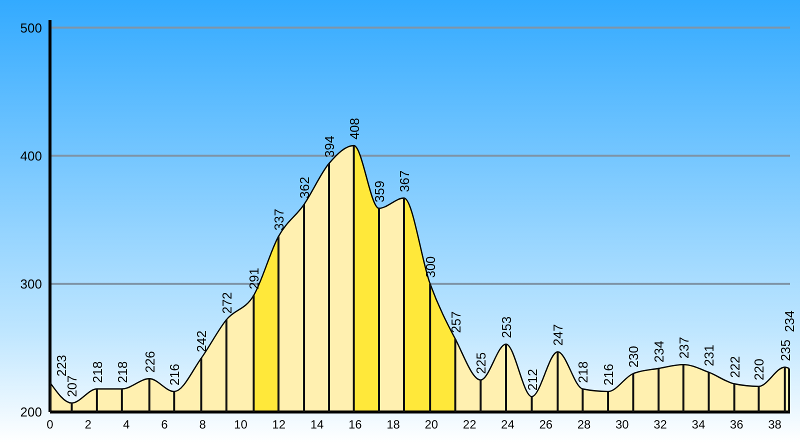  Describe the element at coordinates (31, 28) in the screenshot. I see `y-tick-label: 500` at that location.